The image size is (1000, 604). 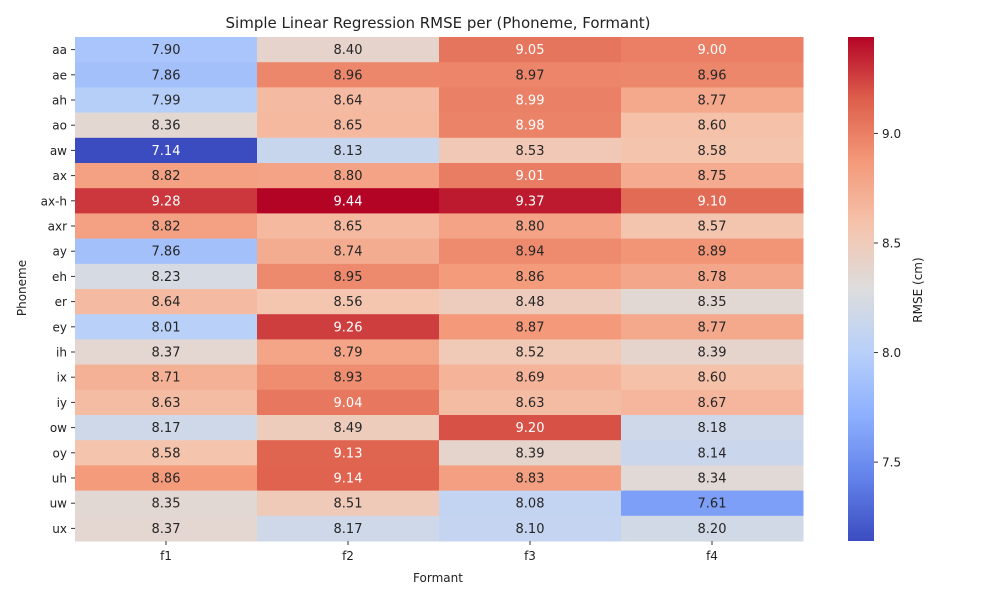 I want to click on cell-value-label: 8.99, so click(x=530, y=101).